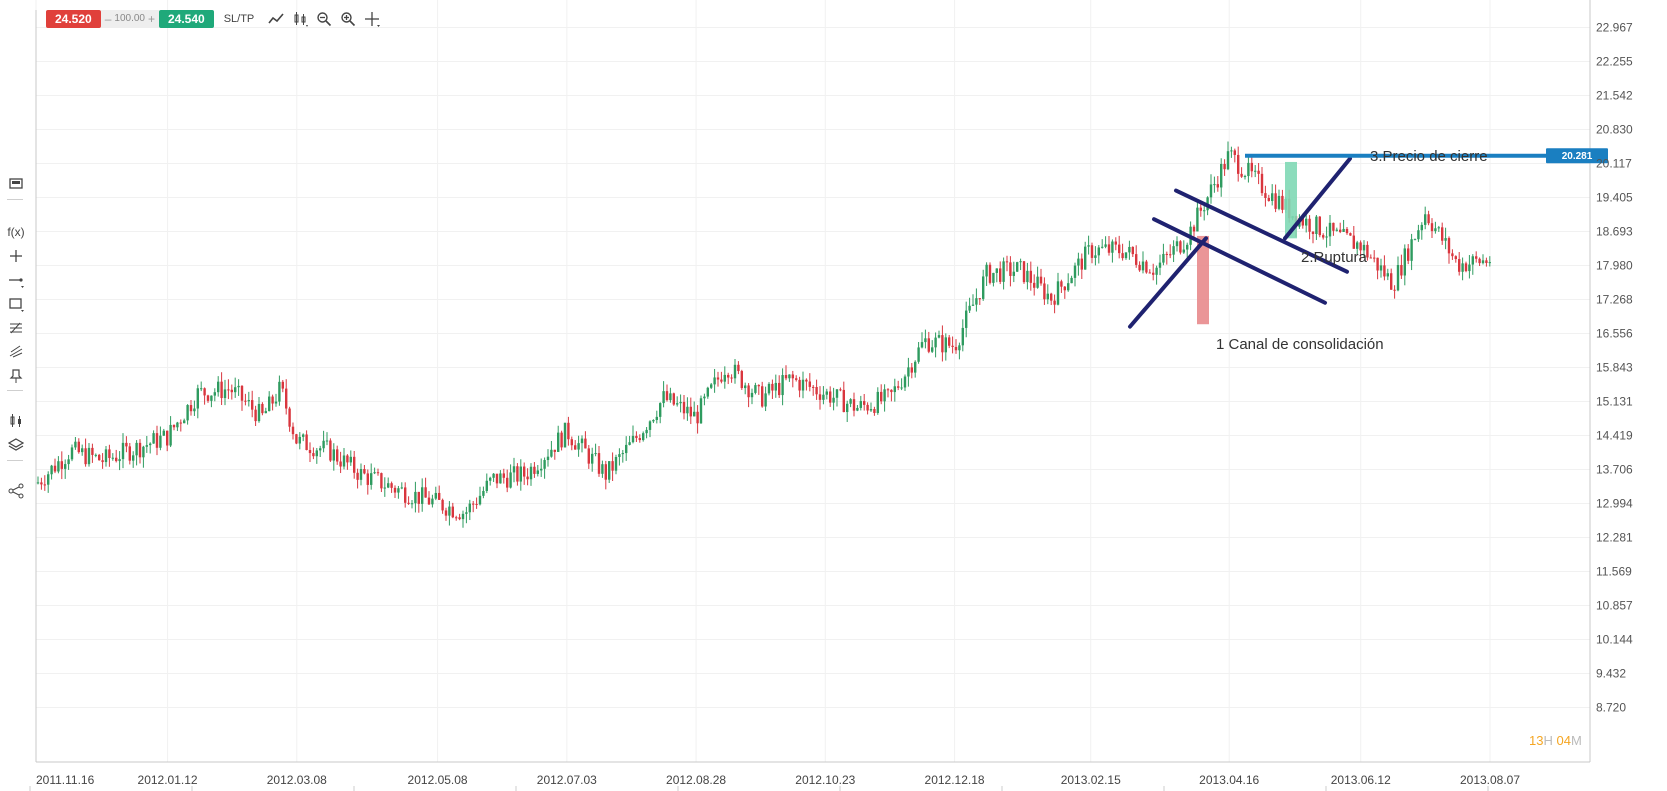  Describe the element at coordinates (438, 780) in the screenshot. I see `time-tick-label: 2012.05.08` at that location.